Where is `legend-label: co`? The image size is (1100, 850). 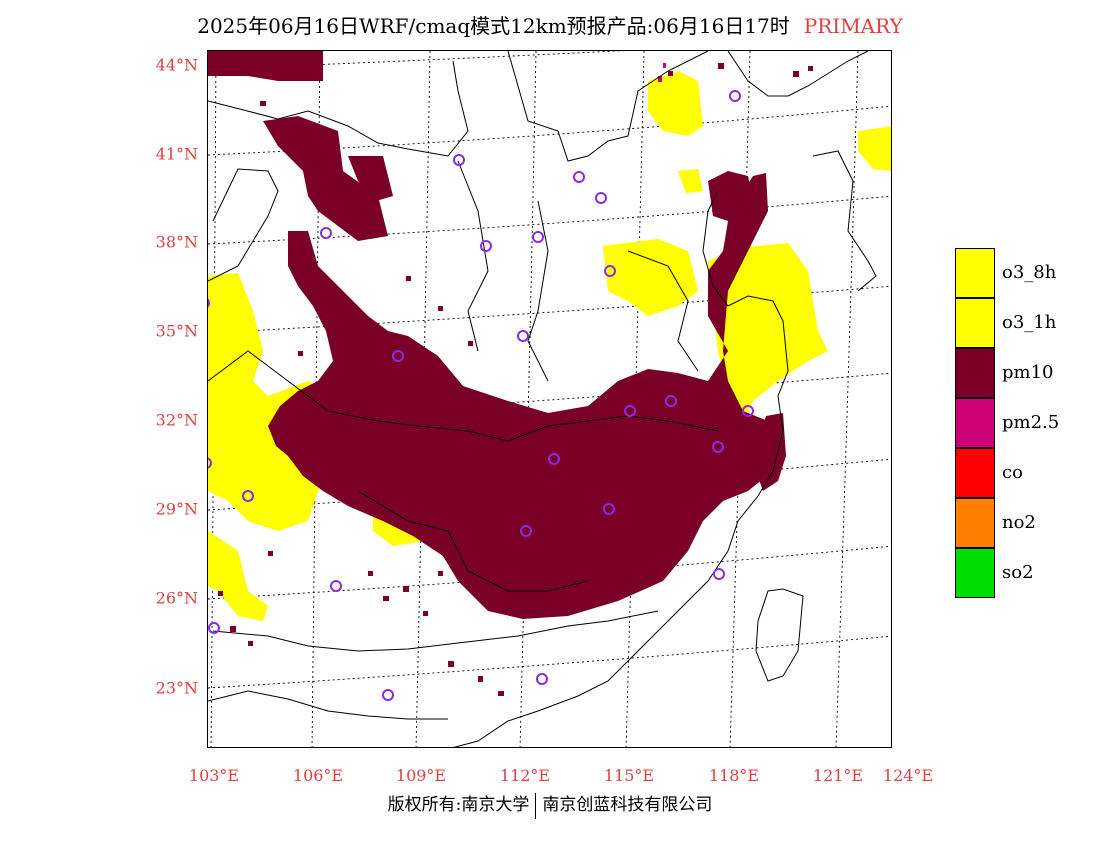
legend-label: co is located at coordinates (1012, 472).